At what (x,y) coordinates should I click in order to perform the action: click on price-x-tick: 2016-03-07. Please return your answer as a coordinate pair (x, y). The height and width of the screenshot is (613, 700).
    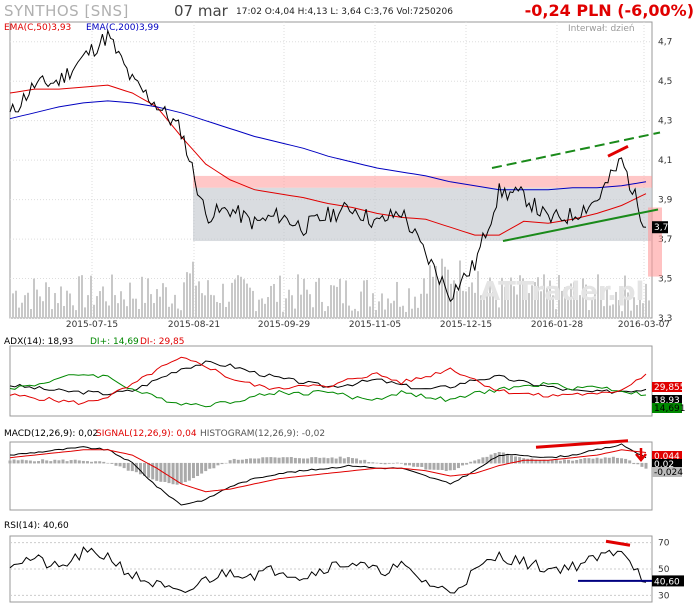
    Looking at the image, I should click on (644, 325).